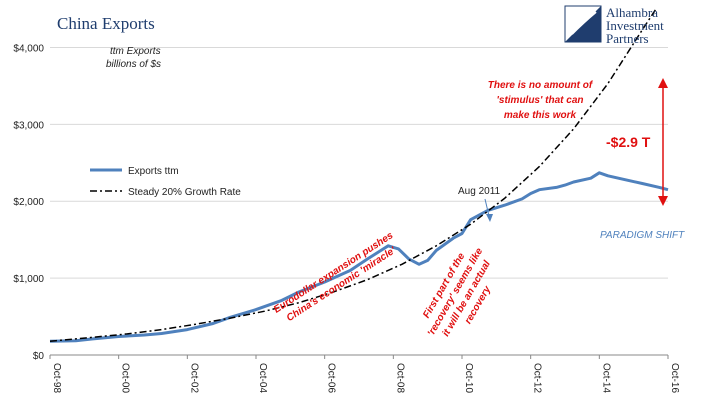  I want to click on logo-arc-icon, so click(584, 23).